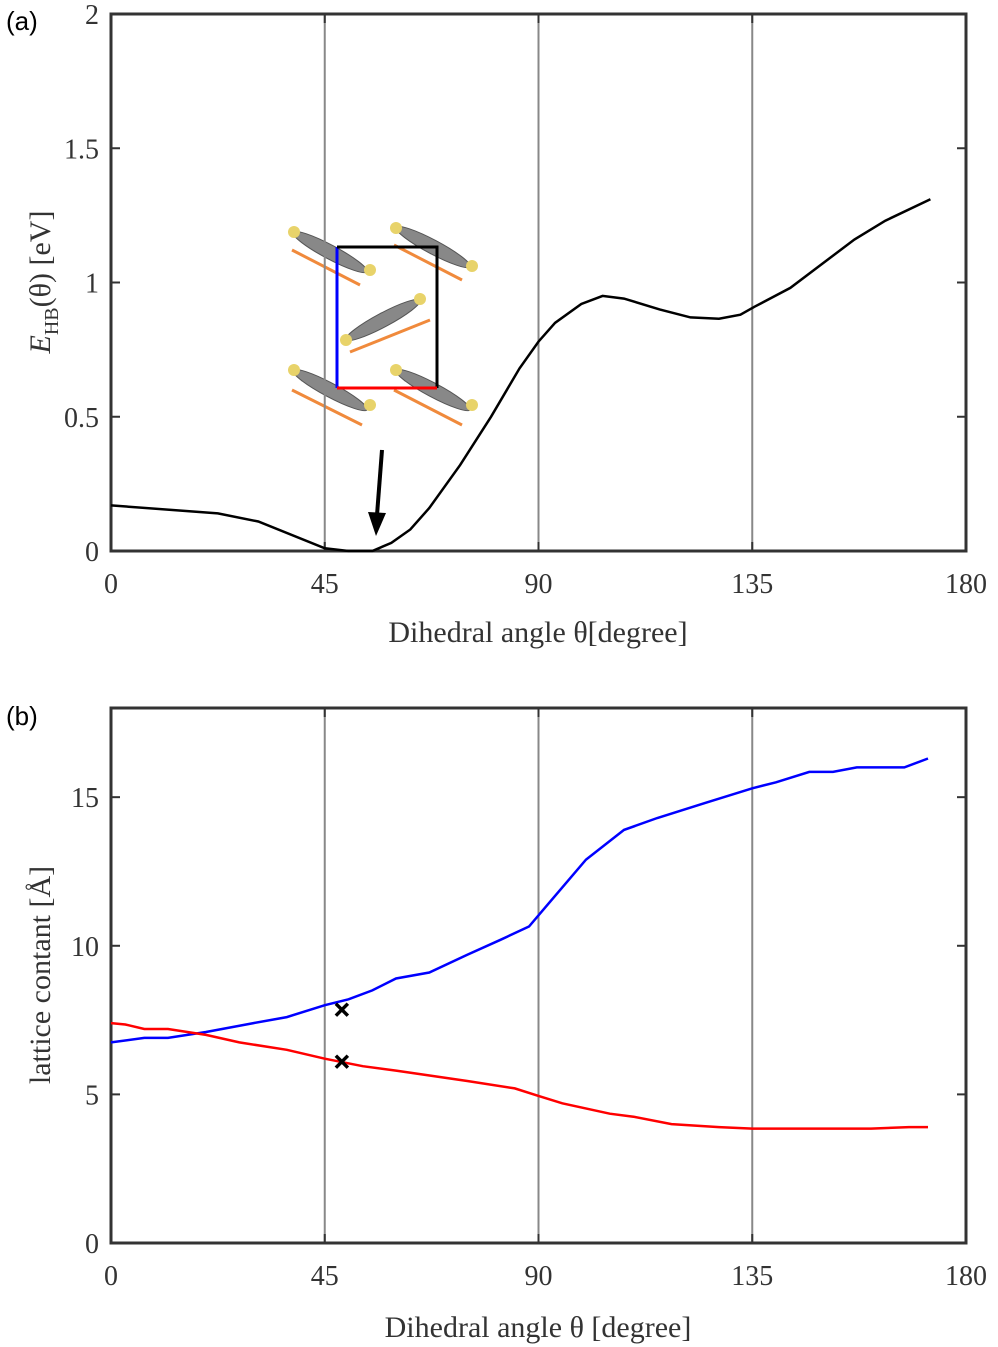  I want to click on y-tick-label: 1.5, so click(81, 149).